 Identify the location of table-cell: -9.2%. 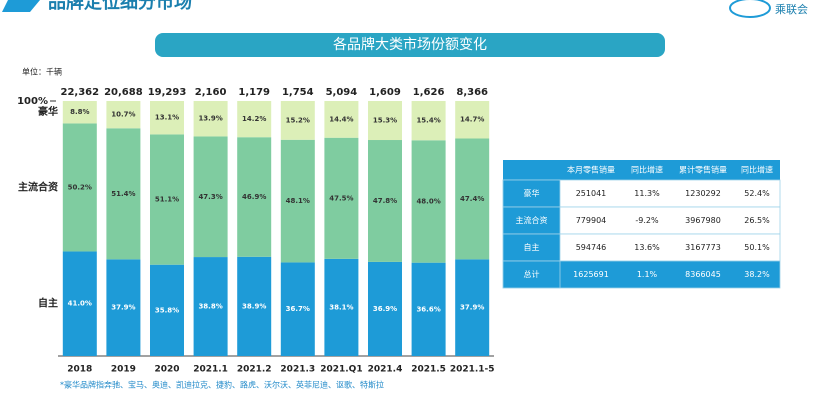
(647, 220).